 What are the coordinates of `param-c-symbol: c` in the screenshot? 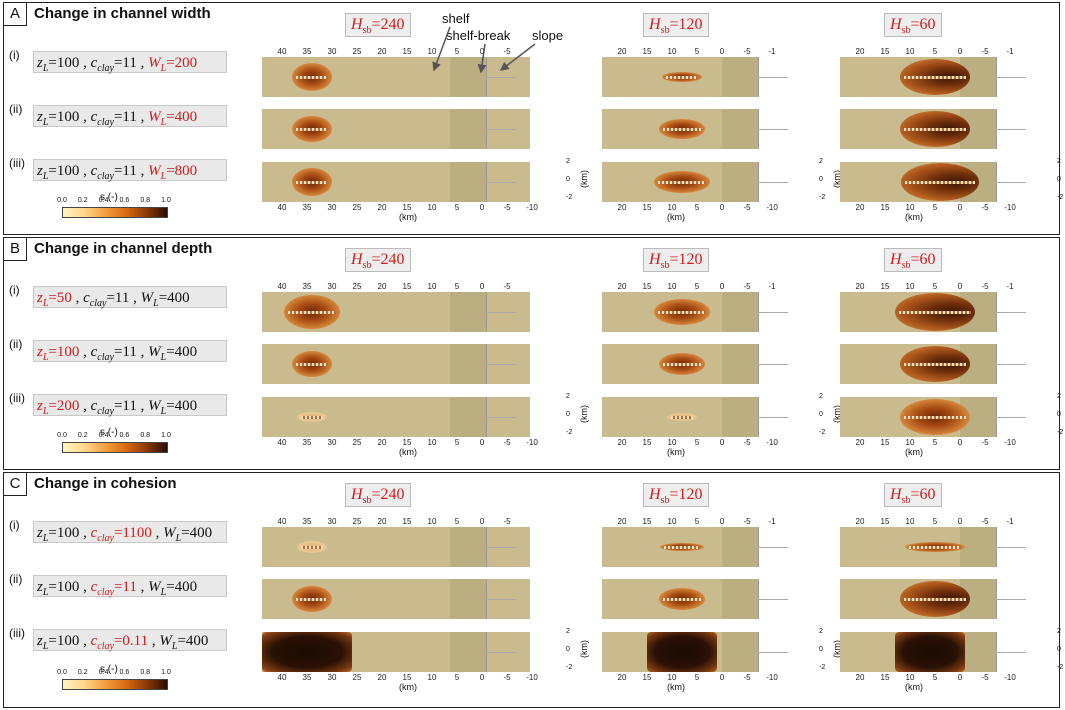 It's located at (94, 406).